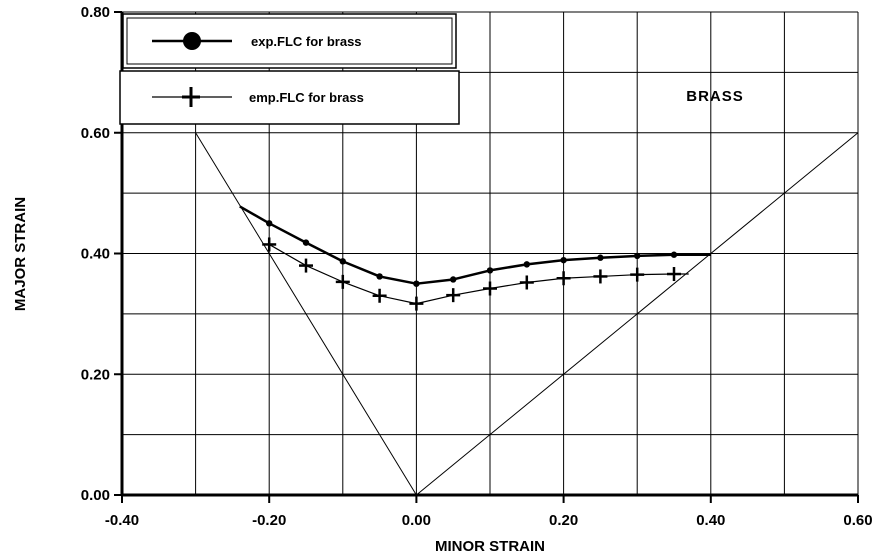 The image size is (882, 553). What do you see at coordinates (95, 133) in the screenshot?
I see `y-tick-label: 0.60` at bounding box center [95, 133].